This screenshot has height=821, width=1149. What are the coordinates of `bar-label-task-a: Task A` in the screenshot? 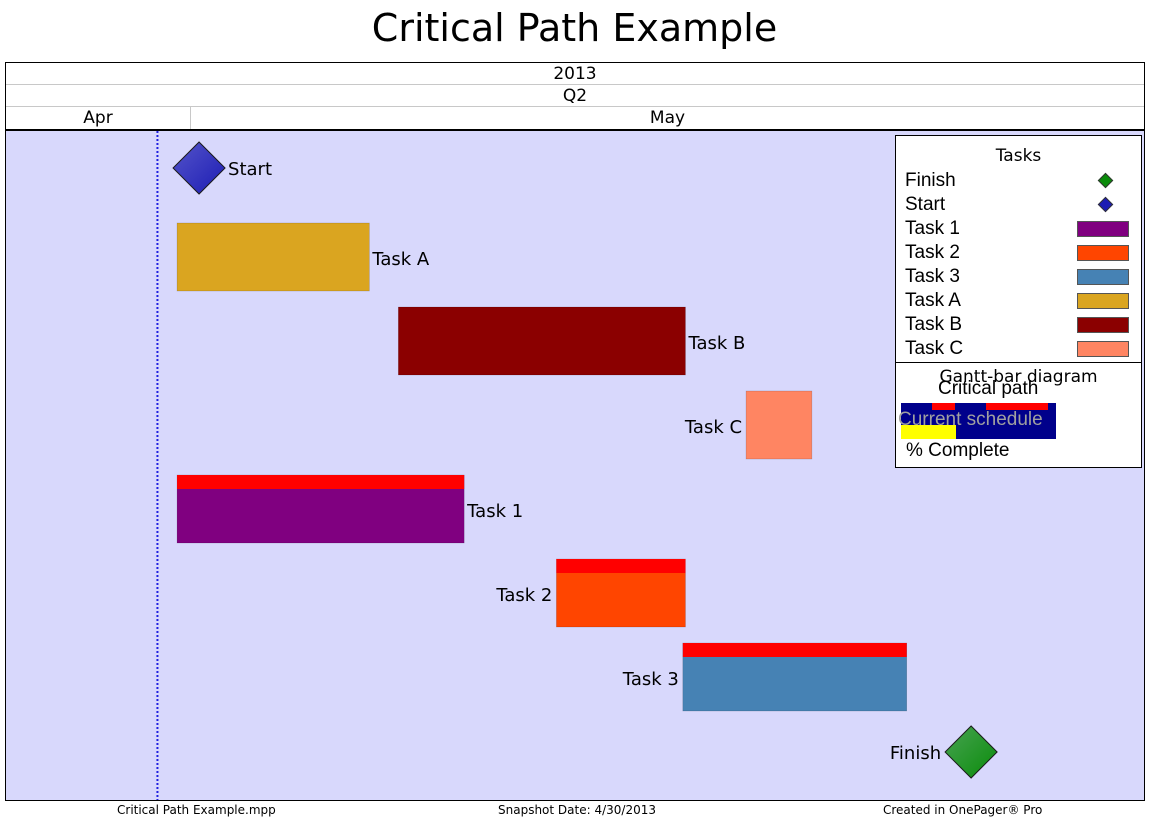 It's located at (400, 259).